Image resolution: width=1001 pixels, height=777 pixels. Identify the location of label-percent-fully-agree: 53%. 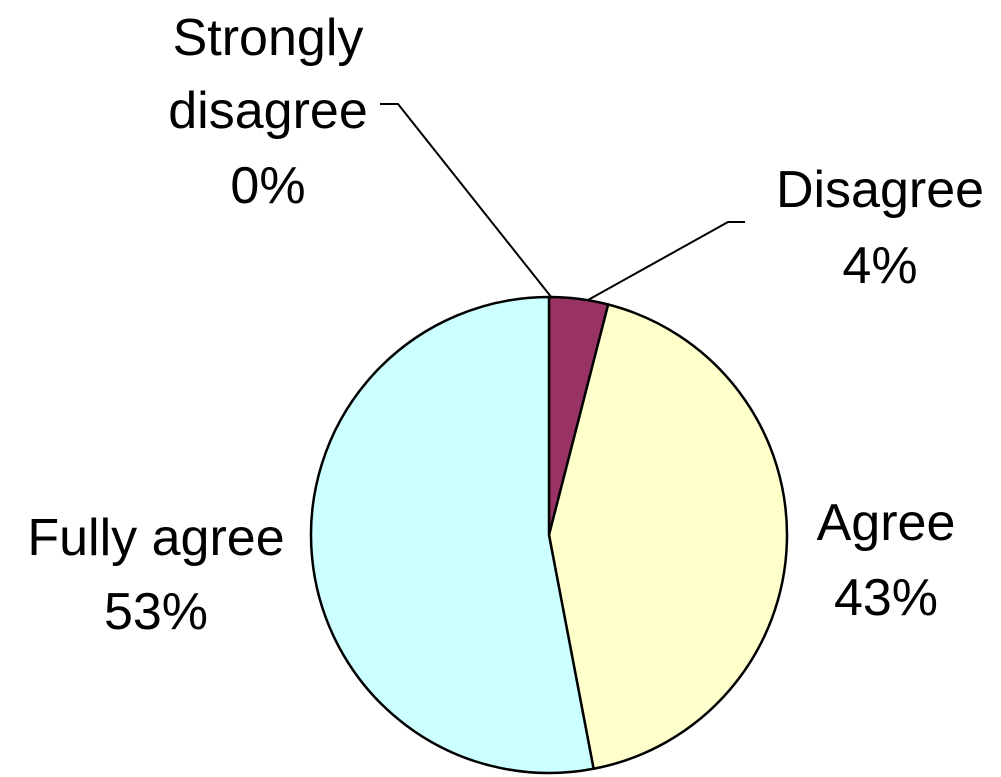
(156, 612).